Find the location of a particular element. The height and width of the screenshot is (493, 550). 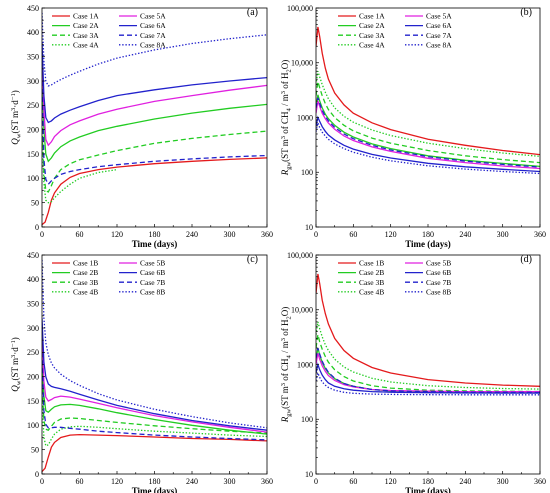

legend-label: Case 3B is located at coordinates (371, 282).